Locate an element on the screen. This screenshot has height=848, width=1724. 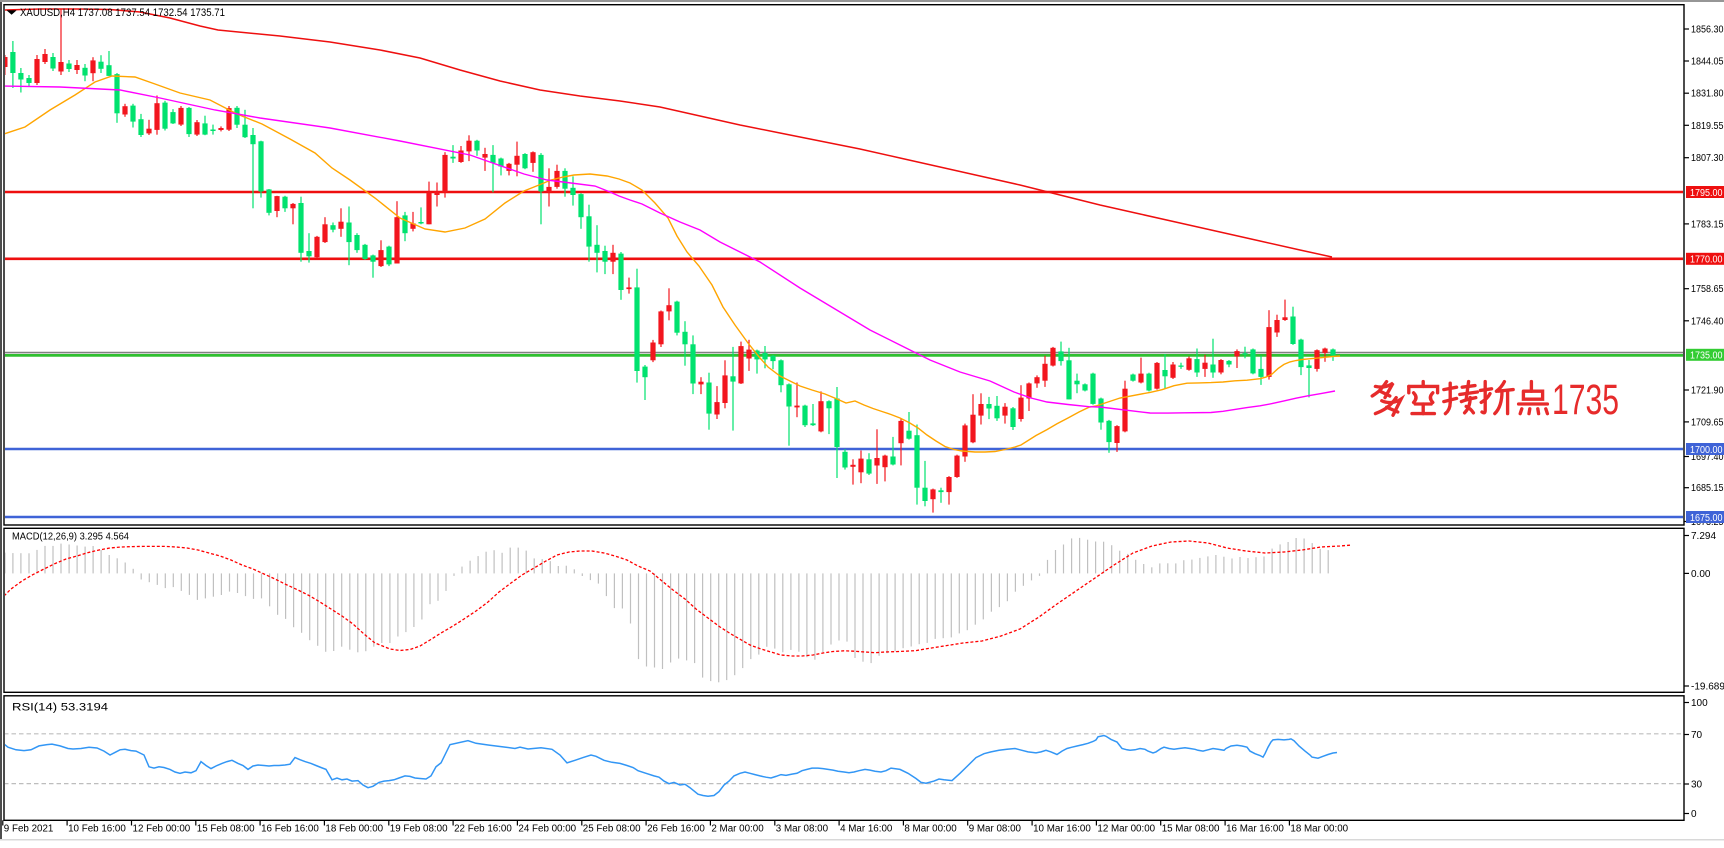
svg-text: 1746.40 is located at coordinates (1707, 321).